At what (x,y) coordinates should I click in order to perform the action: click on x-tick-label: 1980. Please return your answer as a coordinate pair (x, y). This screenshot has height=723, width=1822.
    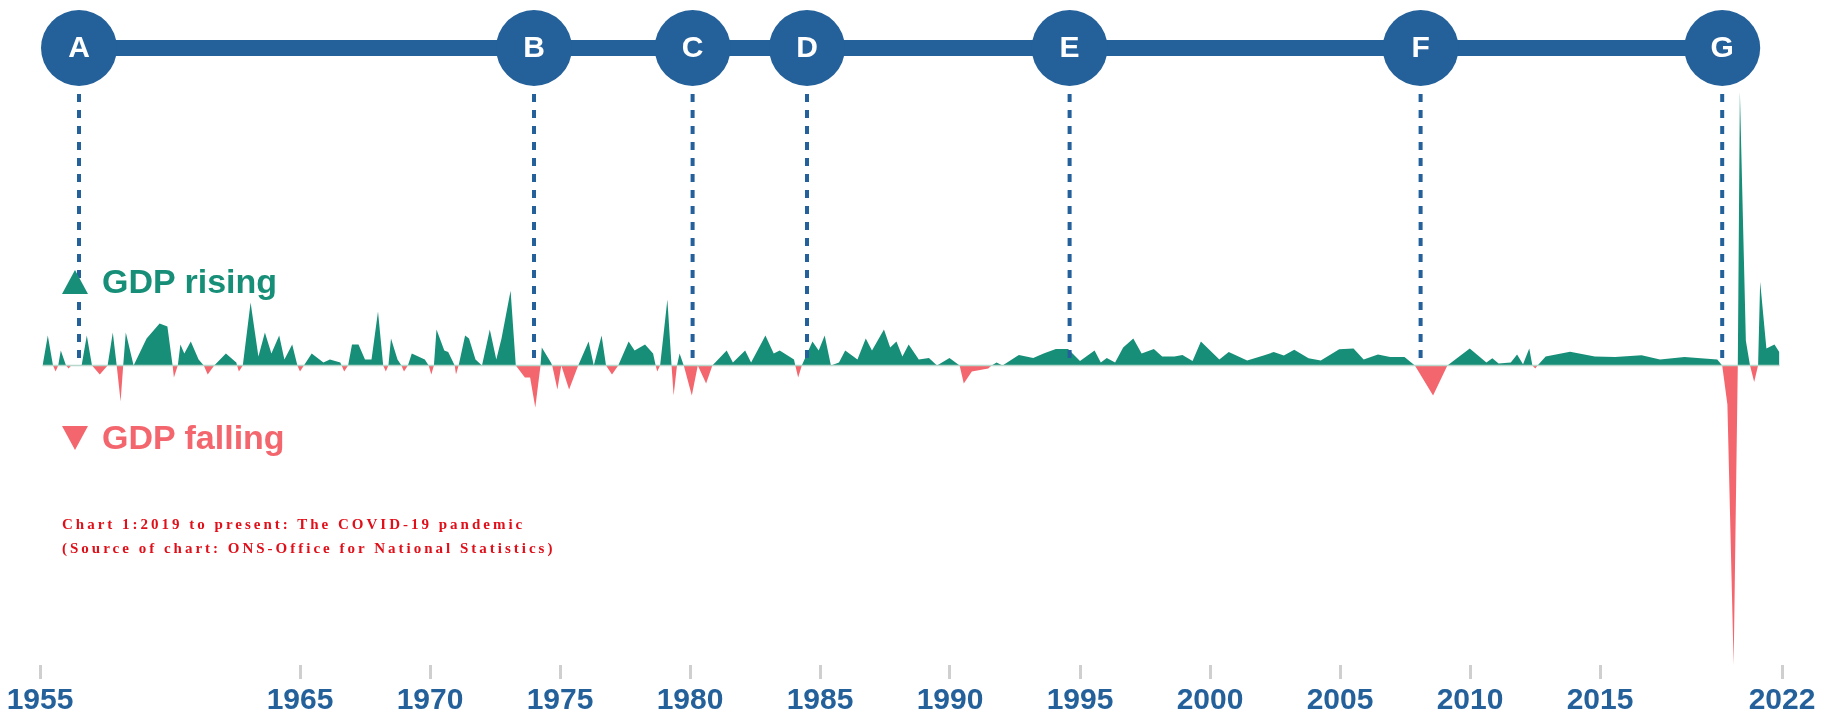
    Looking at the image, I should click on (690, 699).